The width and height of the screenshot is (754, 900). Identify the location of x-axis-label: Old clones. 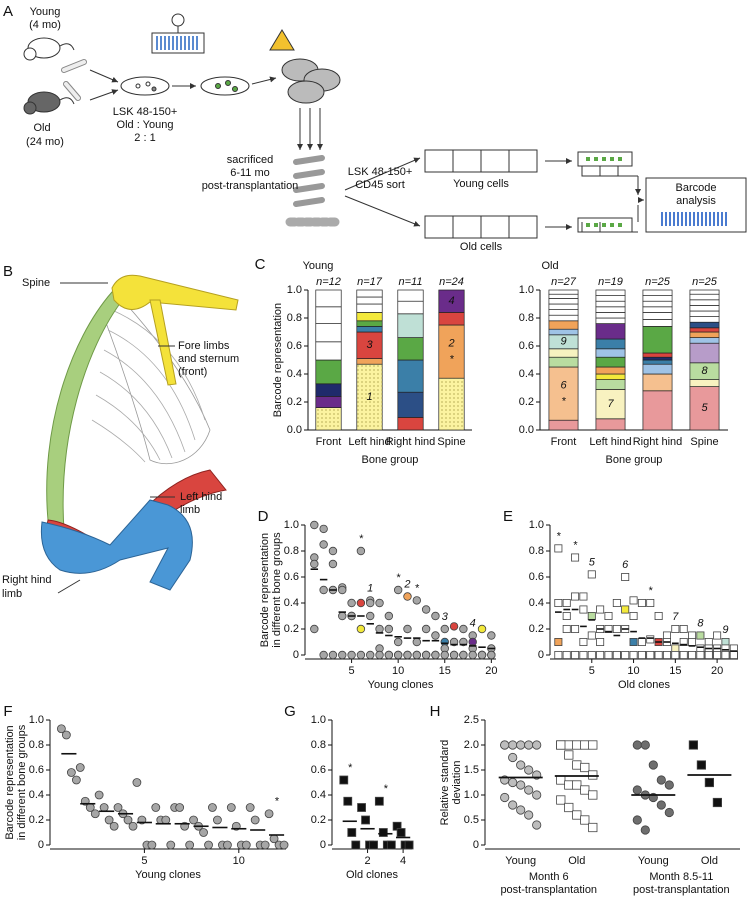
(644, 685).